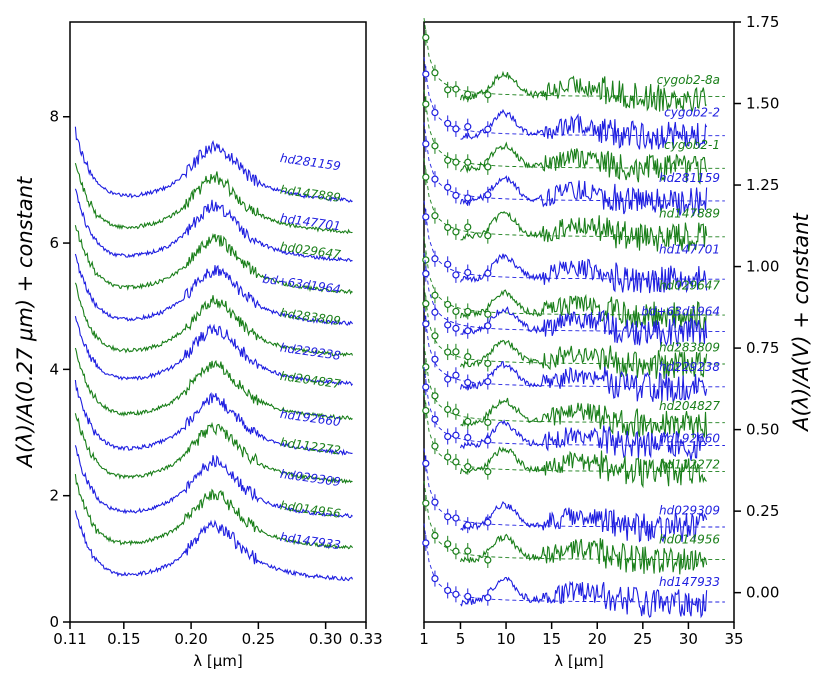  What do you see at coordinates (213, 384) in the screenshot?
I see `series-line-hd204827` at bounding box center [213, 384].